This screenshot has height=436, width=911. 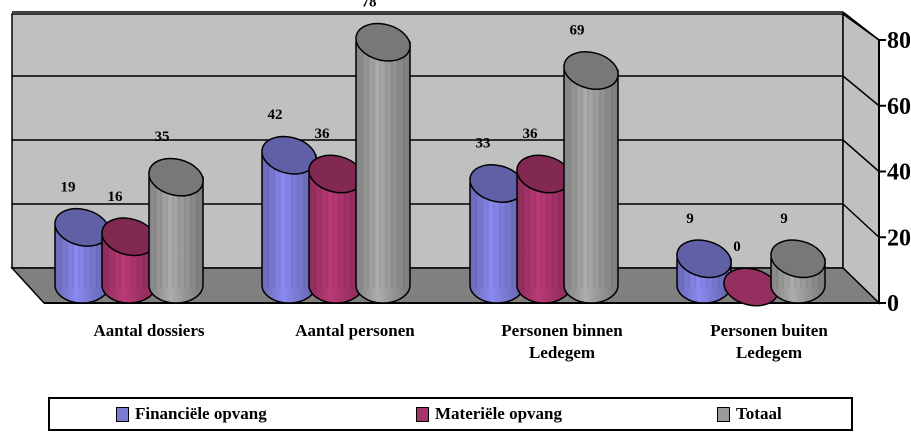 I want to click on data-label-materiele-opvang-personen-binnen-ledegem: 36, so click(x=531, y=134).